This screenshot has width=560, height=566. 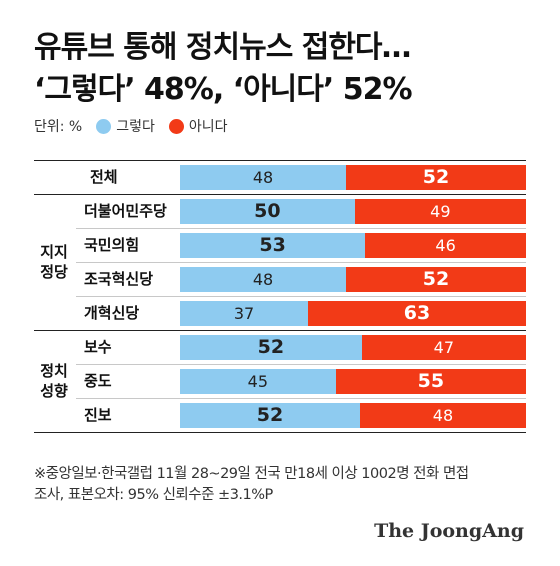 I want to click on group-label: 정치 성향, so click(x=54, y=381).